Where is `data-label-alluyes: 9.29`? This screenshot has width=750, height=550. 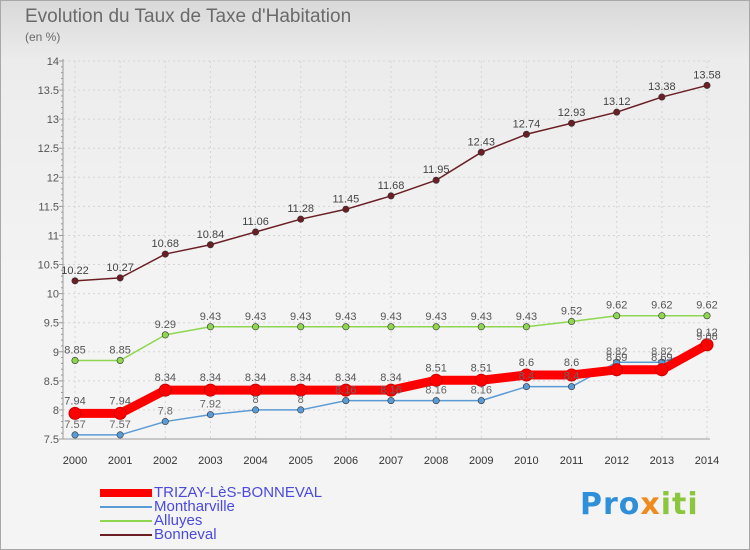 data-label-alluyes: 9.29 is located at coordinates (165, 325).